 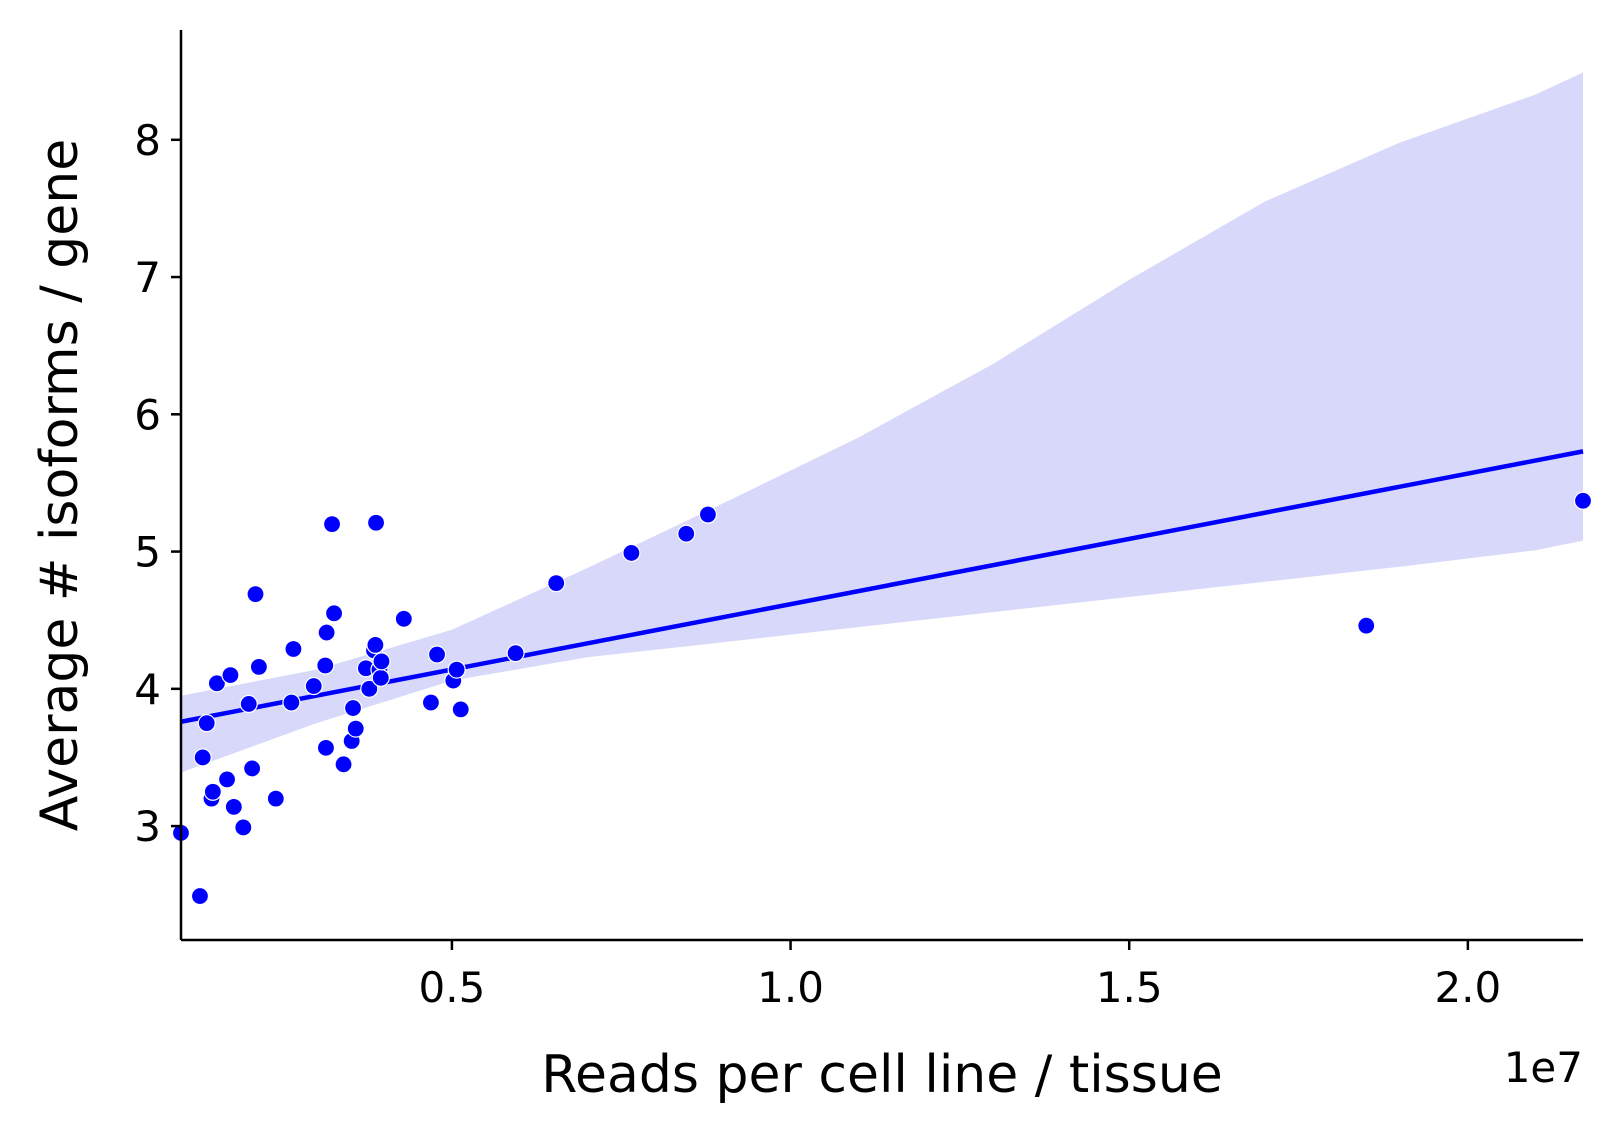 I want to click on y-ticks: 3 4 5 6 7 8, so click(x=157, y=483).